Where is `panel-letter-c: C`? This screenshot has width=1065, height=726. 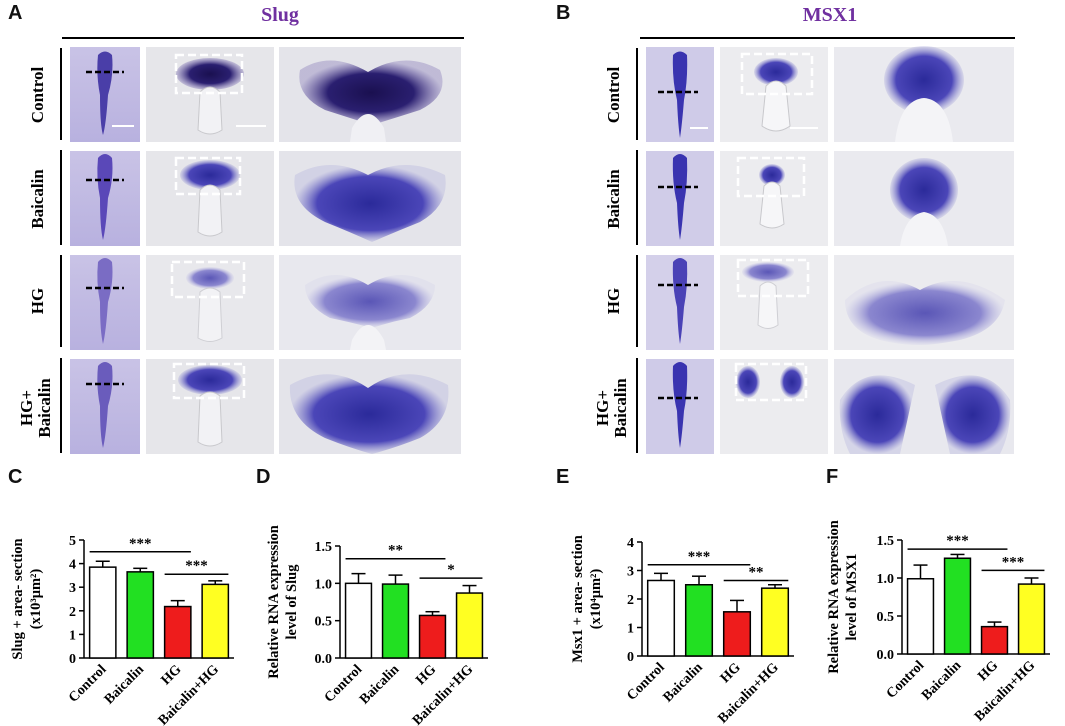
panel-letter-c: C is located at coordinates (15, 477).